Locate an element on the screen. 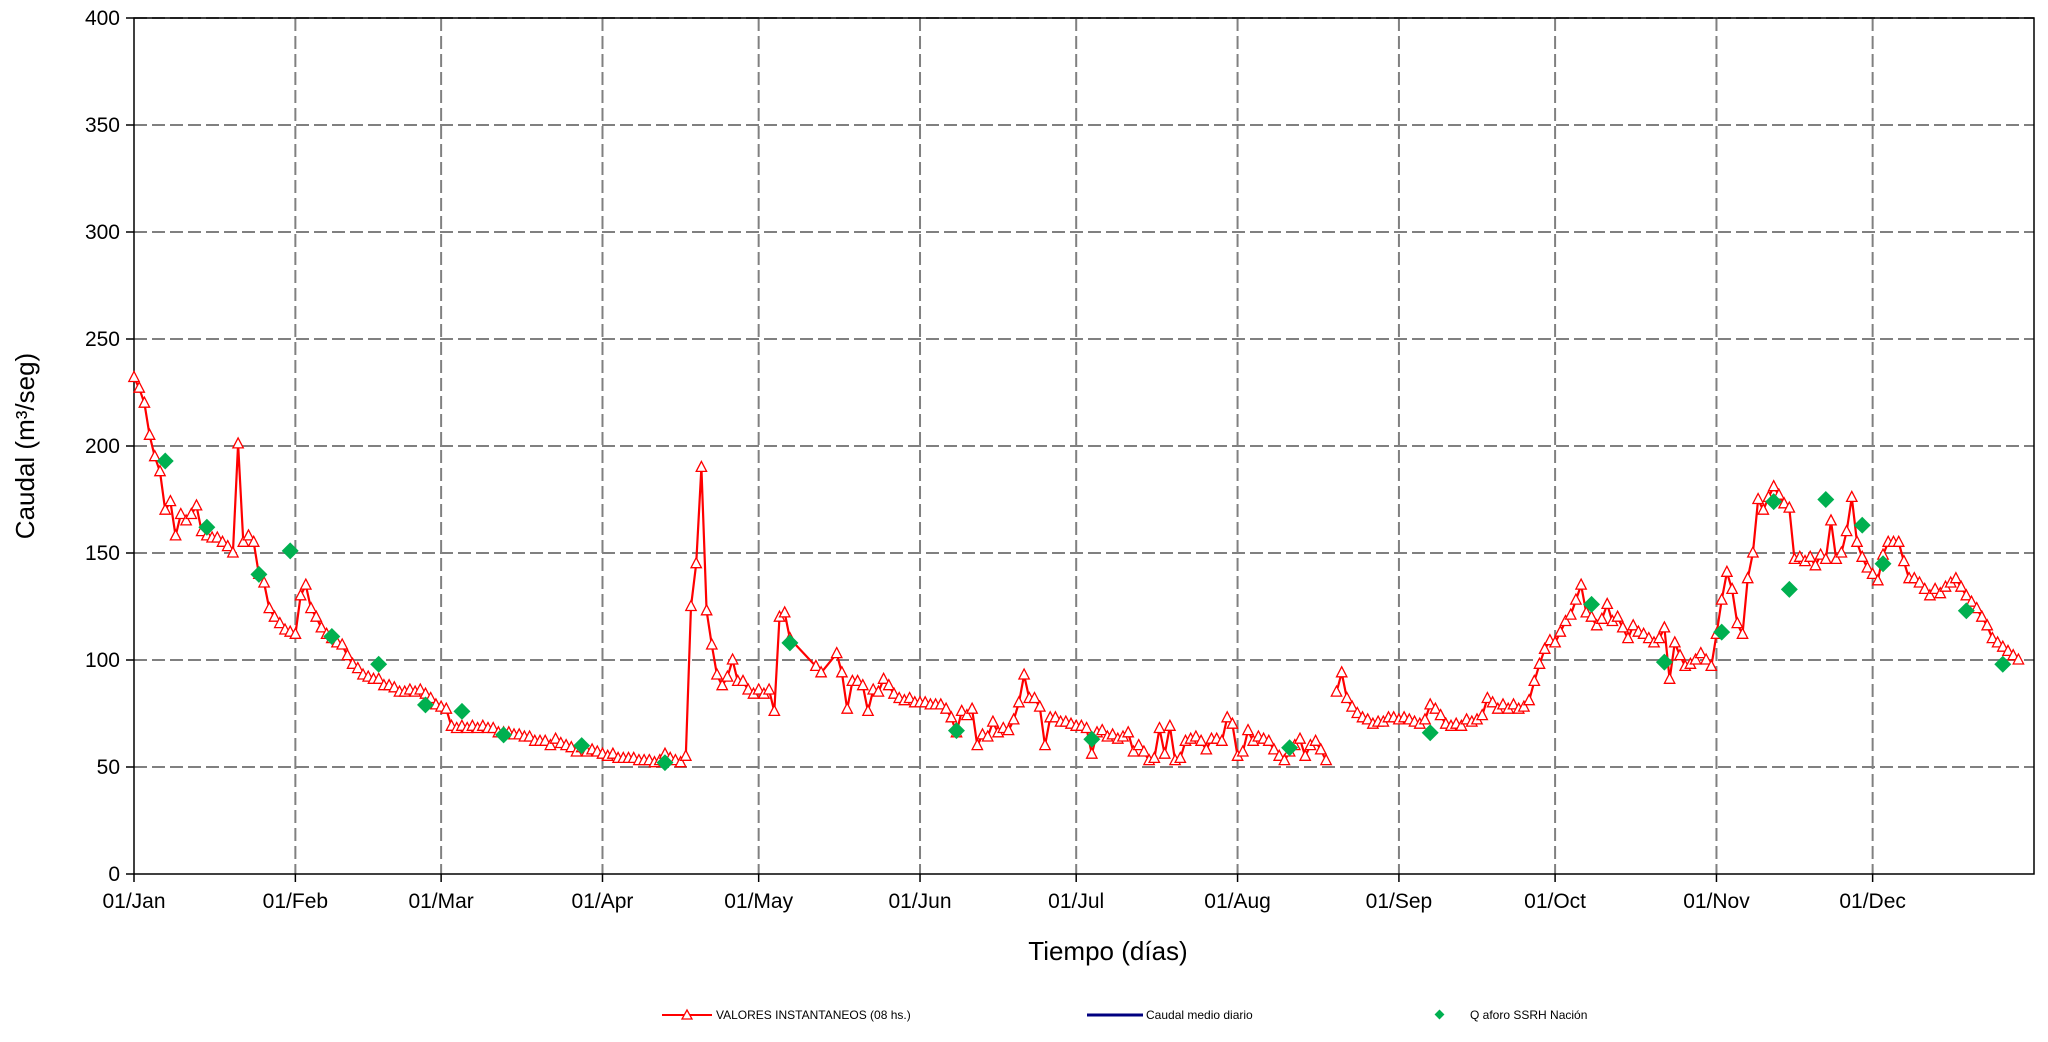  y-tick-label: 150 is located at coordinates (102, 553).